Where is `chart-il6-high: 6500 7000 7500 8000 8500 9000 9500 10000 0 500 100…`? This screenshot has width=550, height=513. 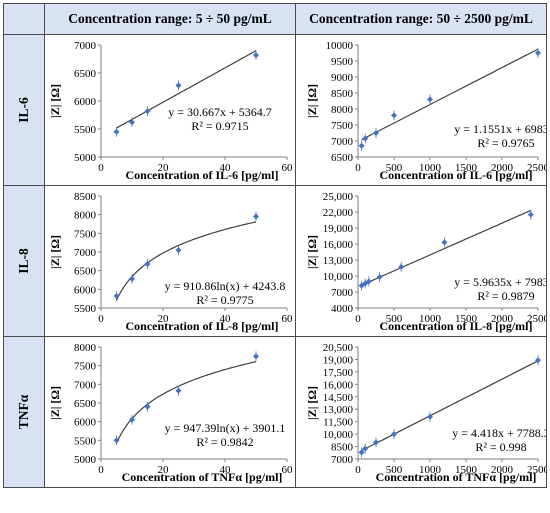
chart-il6-high: 6500 7000 7500 8000 8500 9000 9500 10000 0 500 100… is located at coordinates (425, 111).